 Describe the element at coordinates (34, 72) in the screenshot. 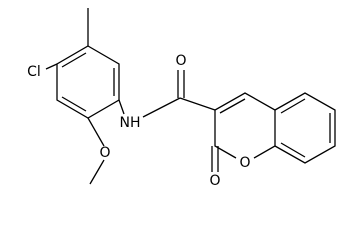

I see `atom-label: Cl` at that location.